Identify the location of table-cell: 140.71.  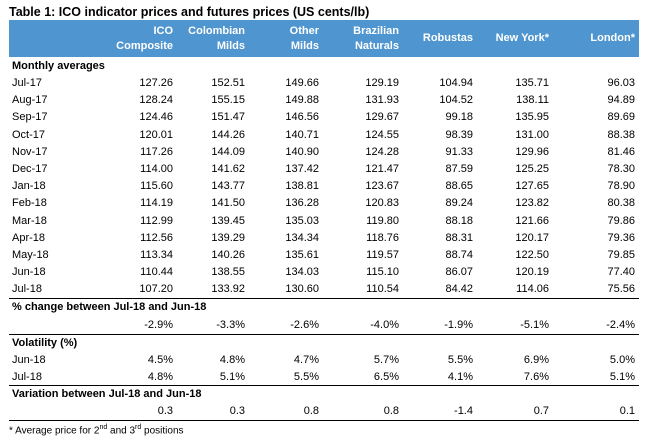
(302, 134).